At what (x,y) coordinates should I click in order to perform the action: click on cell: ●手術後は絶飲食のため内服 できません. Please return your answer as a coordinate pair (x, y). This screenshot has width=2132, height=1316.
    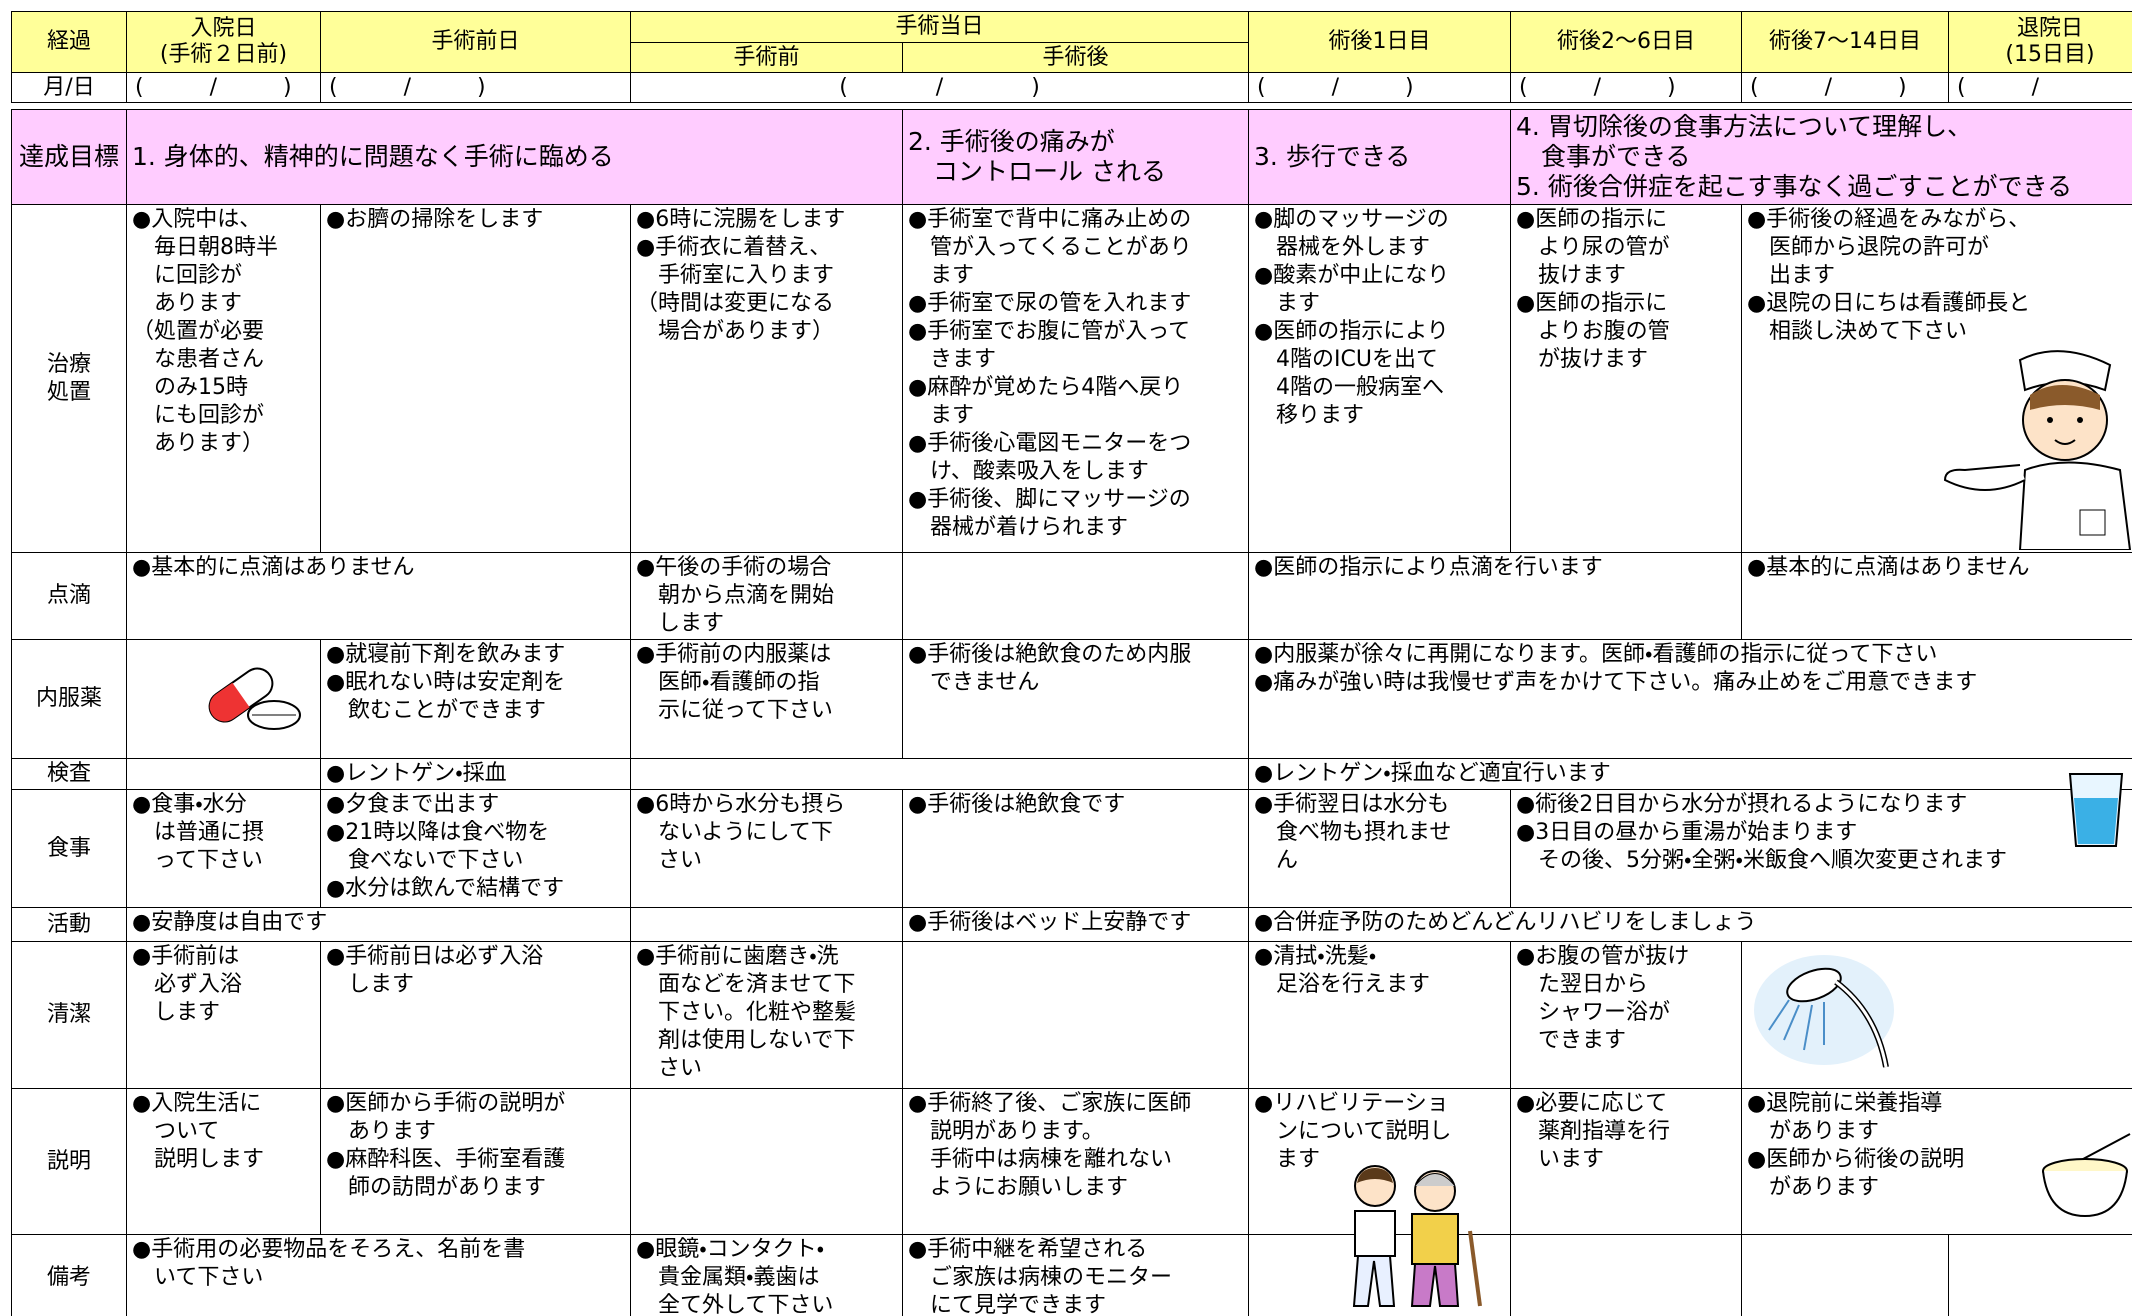
    Looking at the image, I should click on (1075, 699).